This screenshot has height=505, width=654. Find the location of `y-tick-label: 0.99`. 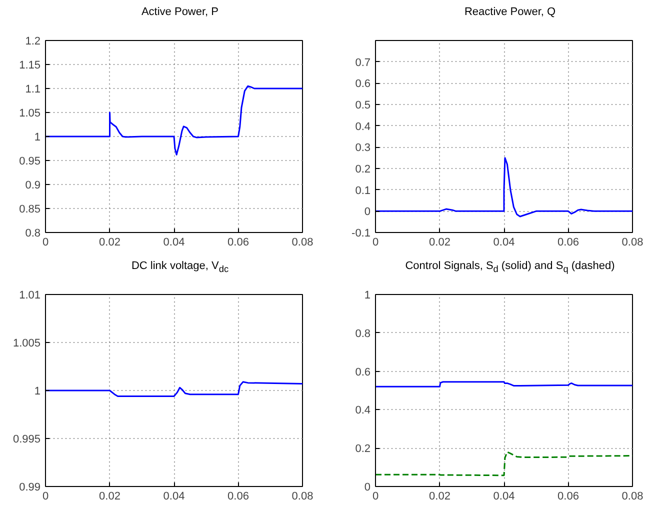

y-tick-label: 0.99 is located at coordinates (30, 488).